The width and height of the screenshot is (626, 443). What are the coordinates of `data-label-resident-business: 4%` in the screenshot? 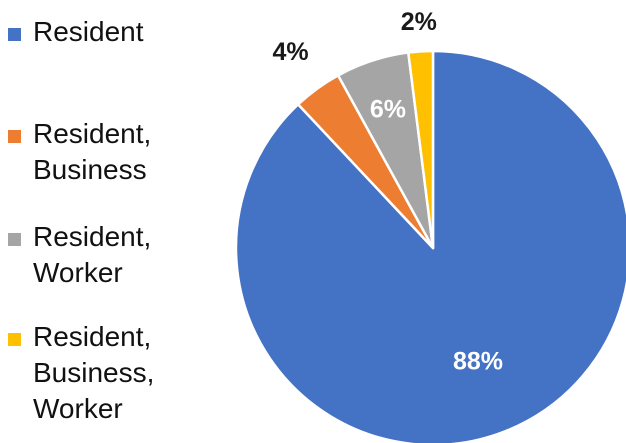 It's located at (291, 52).